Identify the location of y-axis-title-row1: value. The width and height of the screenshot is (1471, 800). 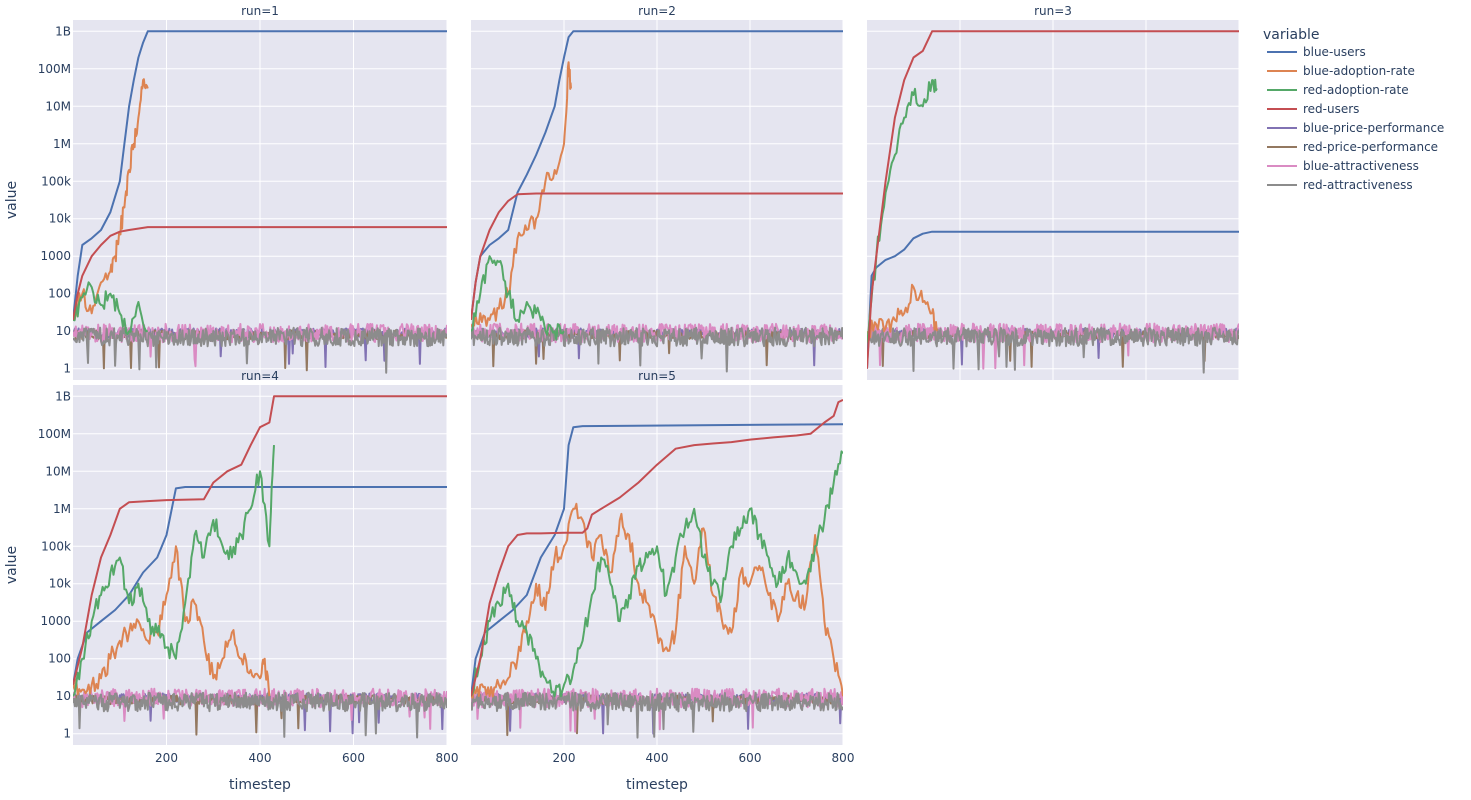
(12, 200).